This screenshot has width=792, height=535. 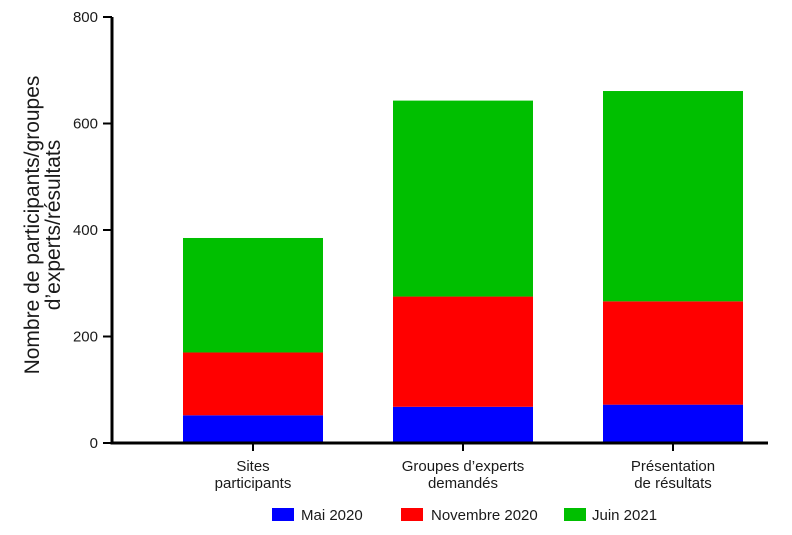 I want to click on legend-label-1: Mai 2020, so click(x=332, y=515).